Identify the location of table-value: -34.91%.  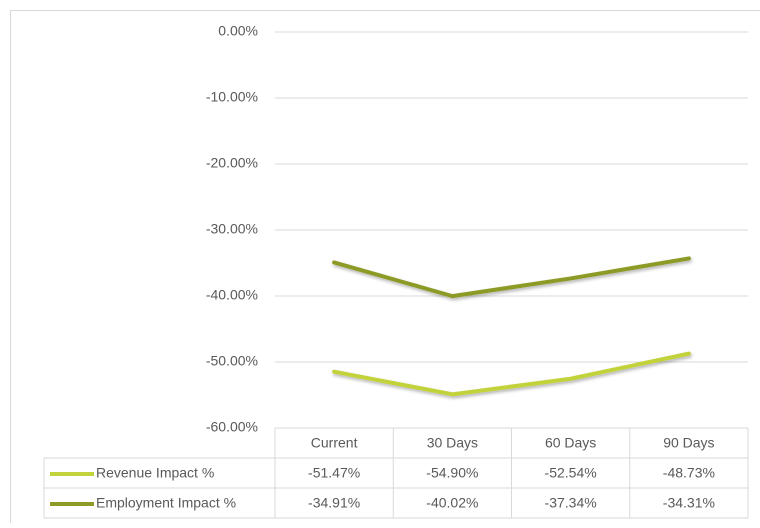
(334, 503).